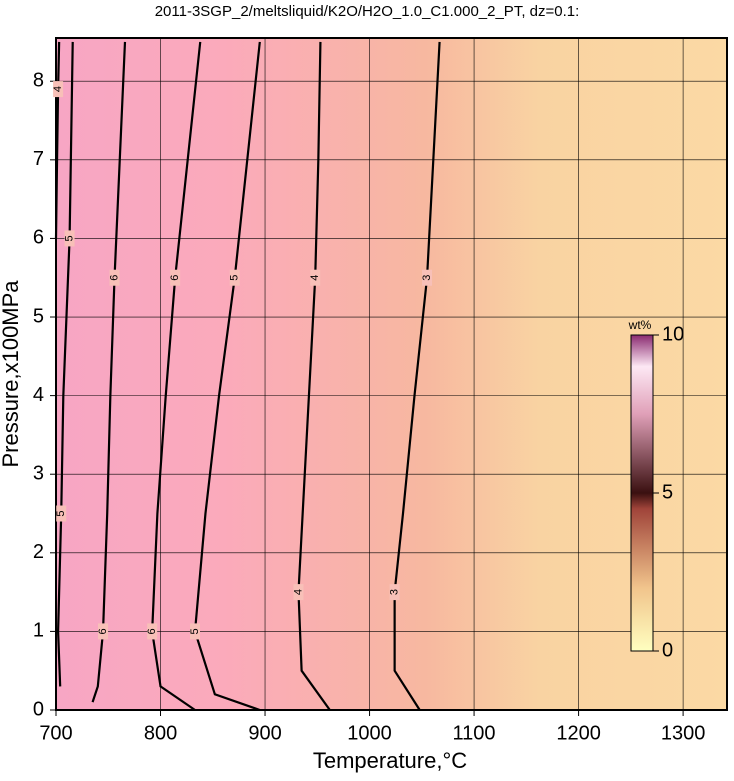 The image size is (734, 781). Describe the element at coordinates (38, 316) in the screenshot. I see `y-tick-label: 5` at that location.